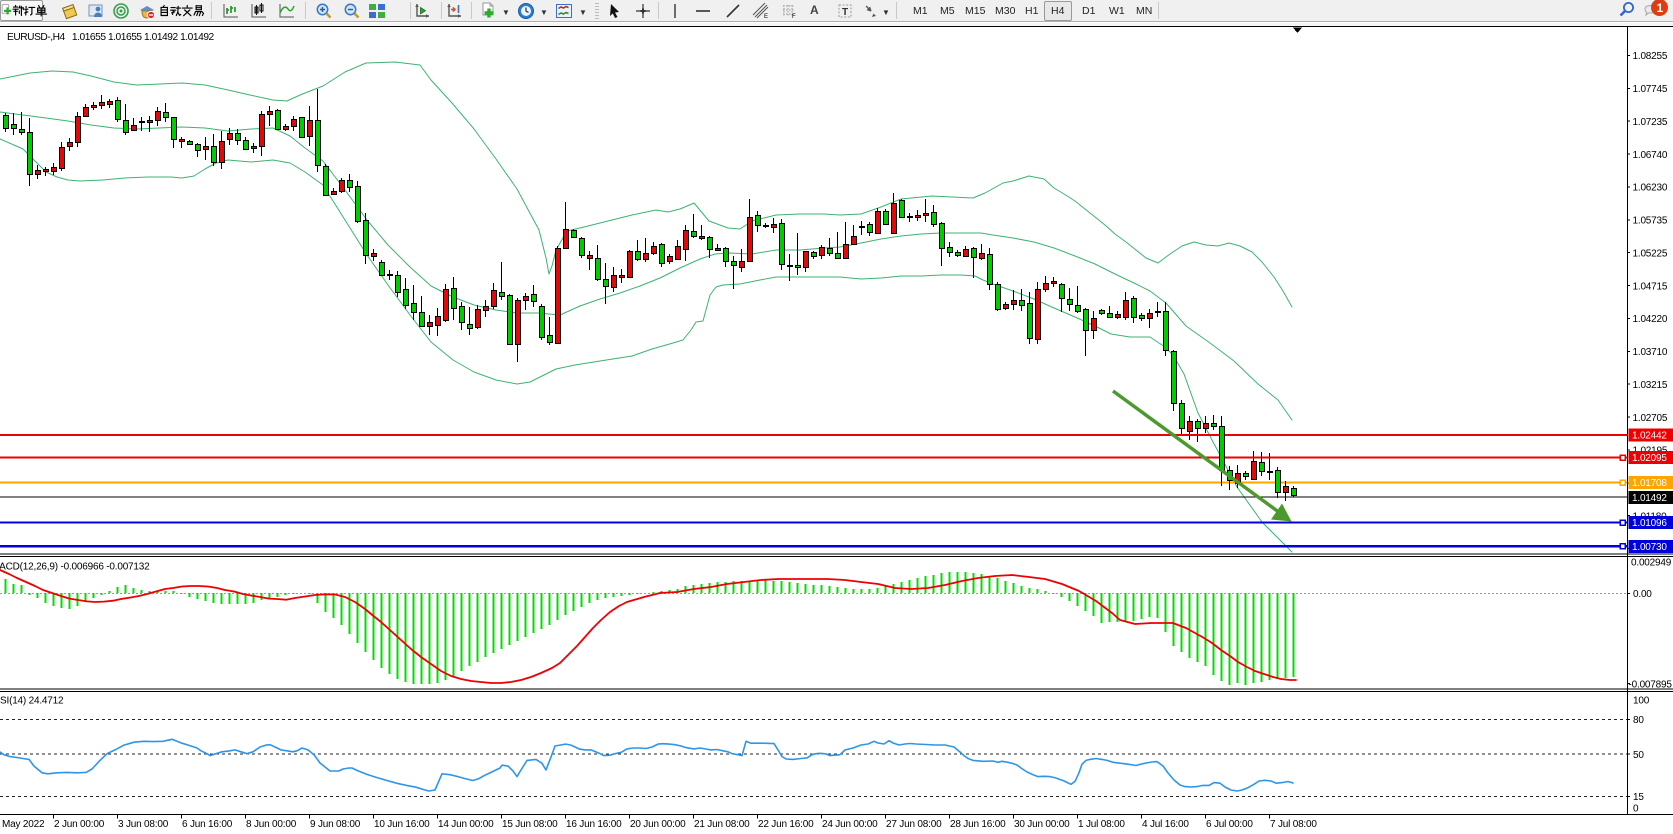 Image resolution: width=1673 pixels, height=834 pixels. What do you see at coordinates (594, 824) in the screenshot?
I see `svg-text: 16 Jun 16:00` at bounding box center [594, 824].